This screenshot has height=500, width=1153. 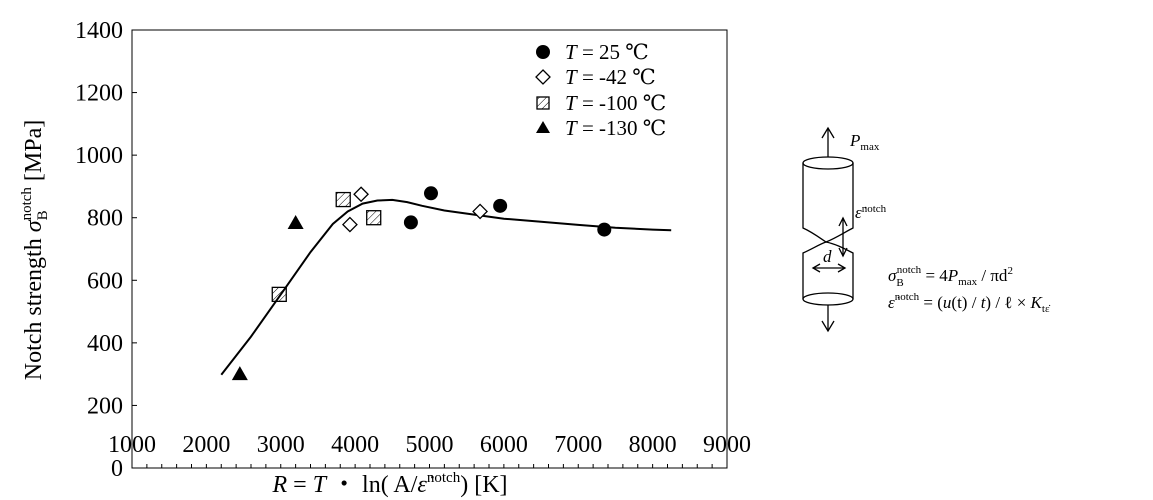 I want to click on y-tick-label: 1200, so click(x=99, y=94).